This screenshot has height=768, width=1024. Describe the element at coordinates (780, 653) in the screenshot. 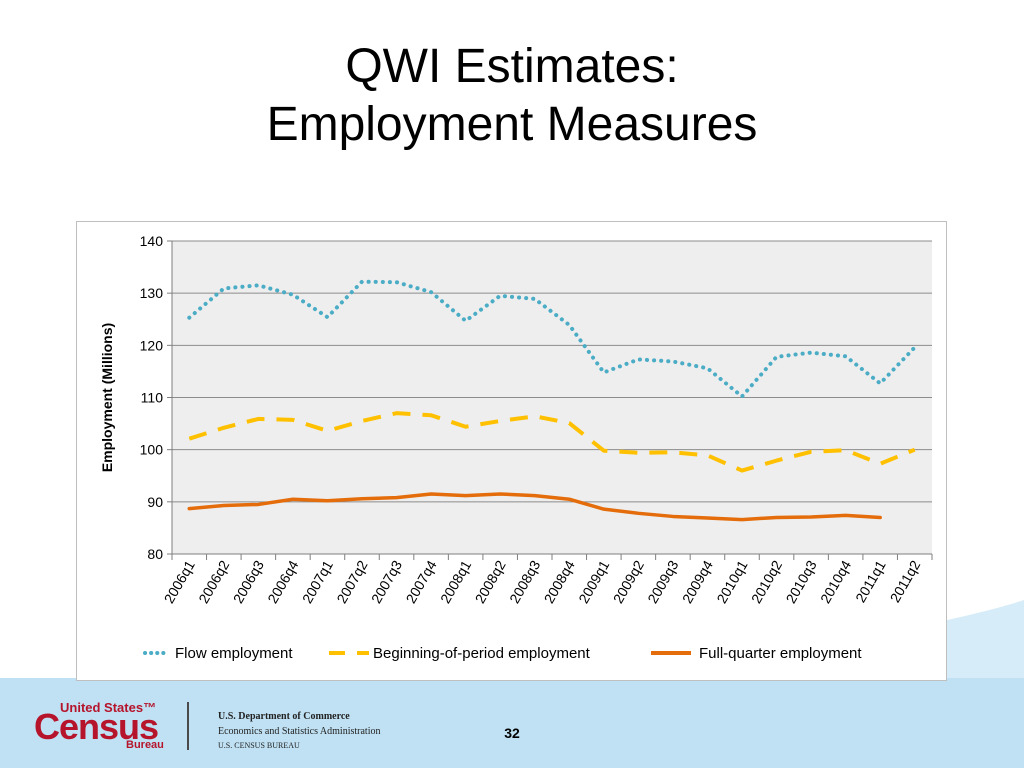

I see `legend-label: Full-quarter employment` at that location.